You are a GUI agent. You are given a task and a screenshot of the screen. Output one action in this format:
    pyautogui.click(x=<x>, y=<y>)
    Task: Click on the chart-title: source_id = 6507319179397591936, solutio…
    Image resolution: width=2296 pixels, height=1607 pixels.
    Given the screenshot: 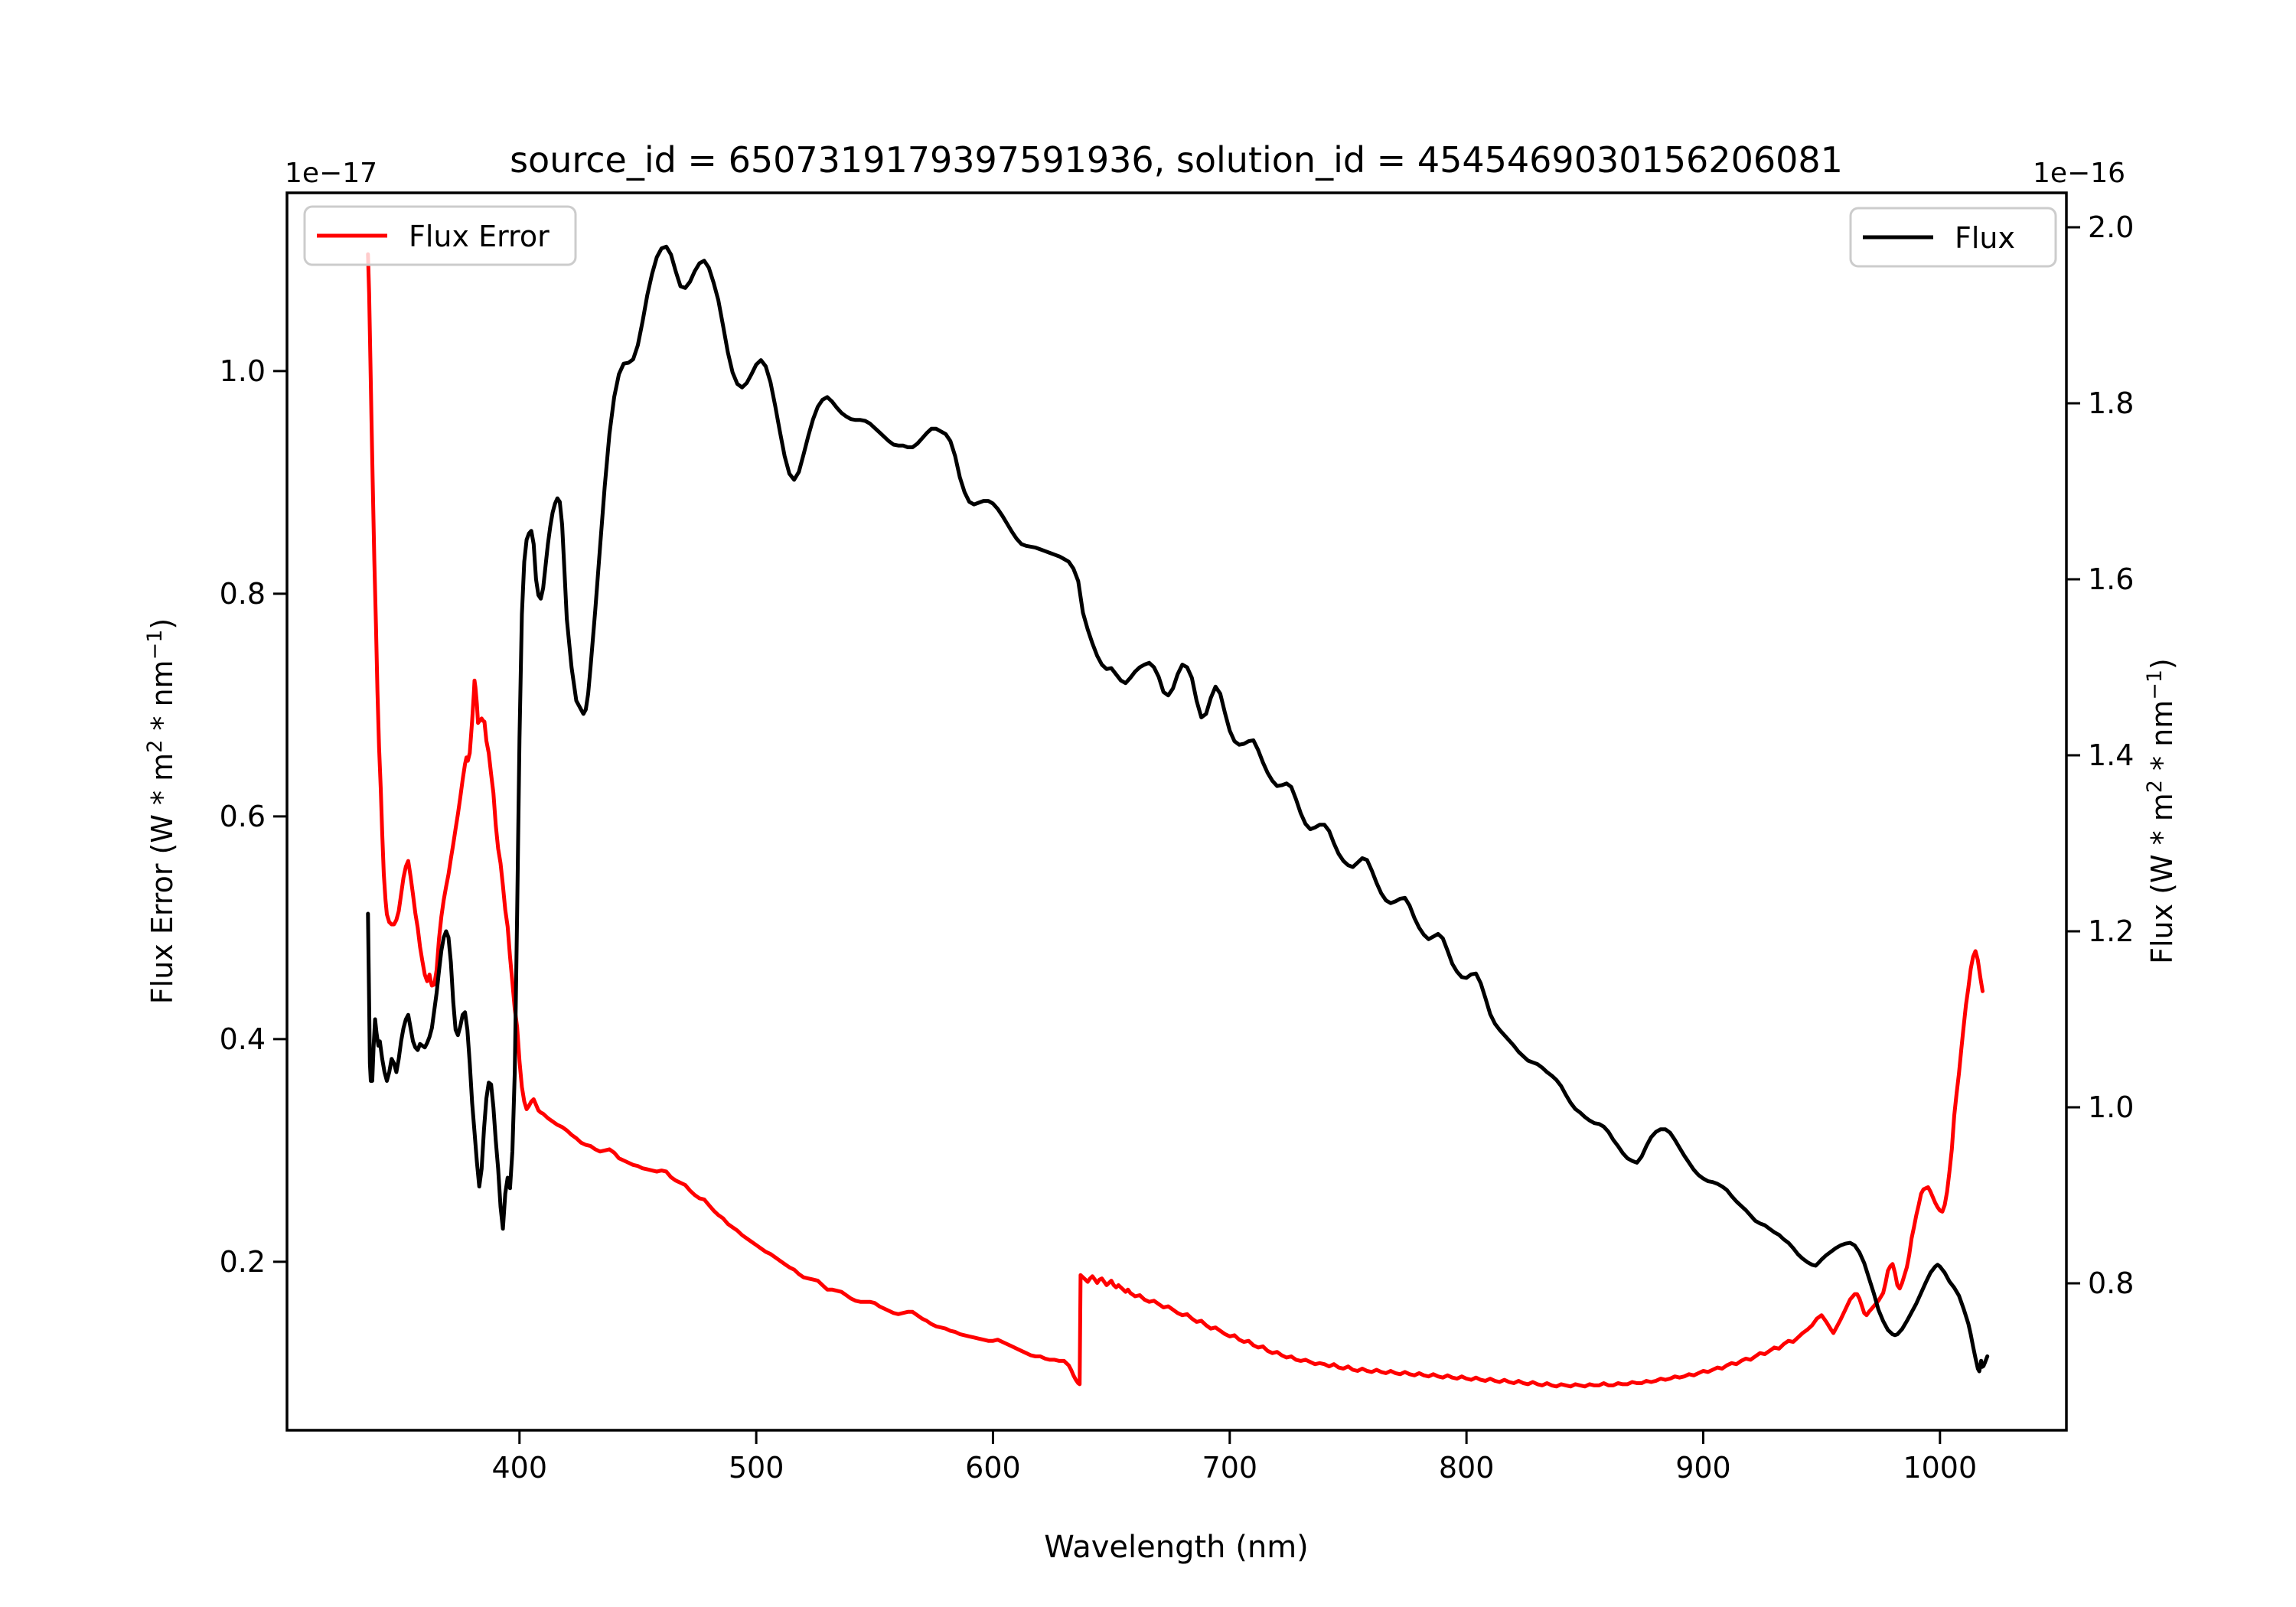 What is the action you would take?
    pyautogui.click(x=1176, y=160)
    